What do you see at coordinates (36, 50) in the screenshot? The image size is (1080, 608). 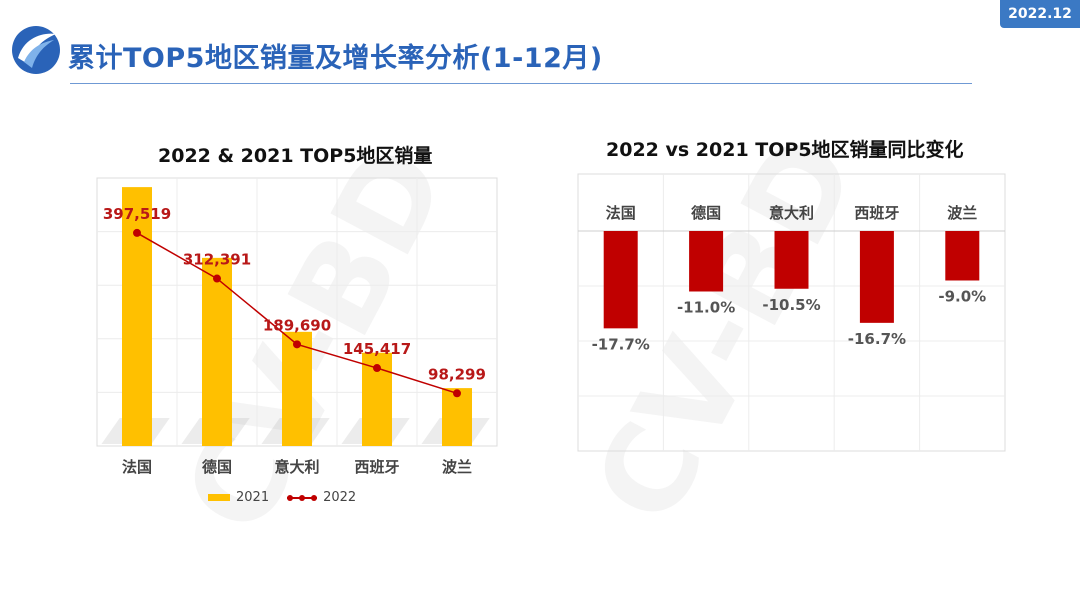 I see `logo-icon` at bounding box center [36, 50].